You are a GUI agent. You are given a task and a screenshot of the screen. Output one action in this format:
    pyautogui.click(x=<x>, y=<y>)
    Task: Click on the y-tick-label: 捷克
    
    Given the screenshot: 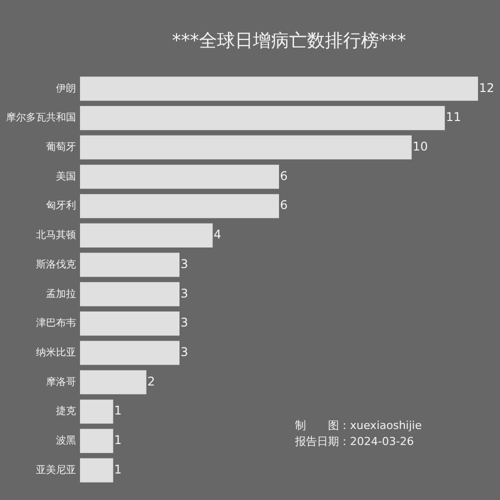 What is the action you would take?
    pyautogui.click(x=66, y=411)
    